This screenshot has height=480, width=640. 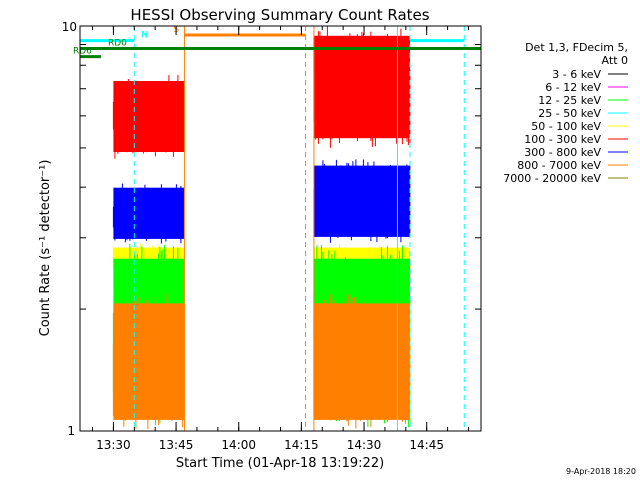 What do you see at coordinates (69, 27) in the screenshot?
I see `y-tick-label-max: 10` at bounding box center [69, 27].